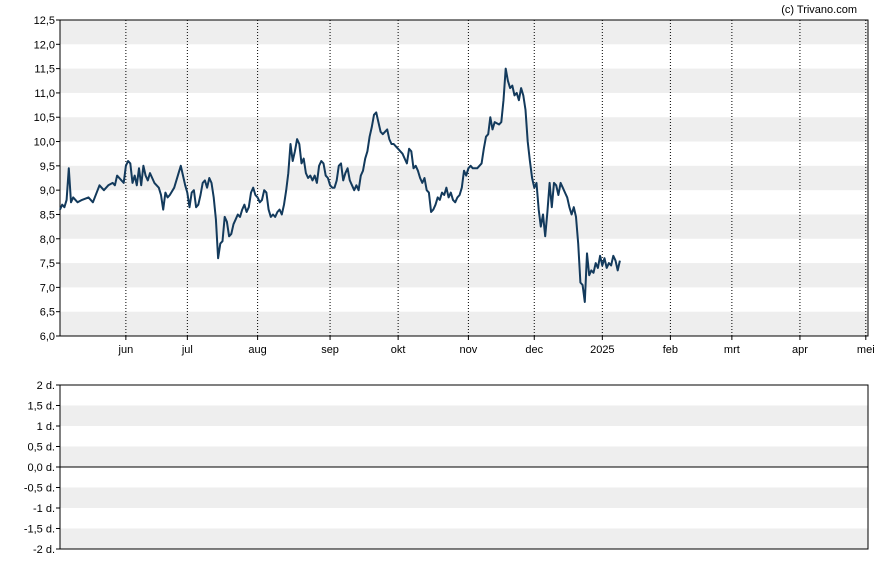 The width and height of the screenshot is (888, 565). Describe the element at coordinates (469, 350) in the screenshot. I see `x-tick-label: nov` at that location.